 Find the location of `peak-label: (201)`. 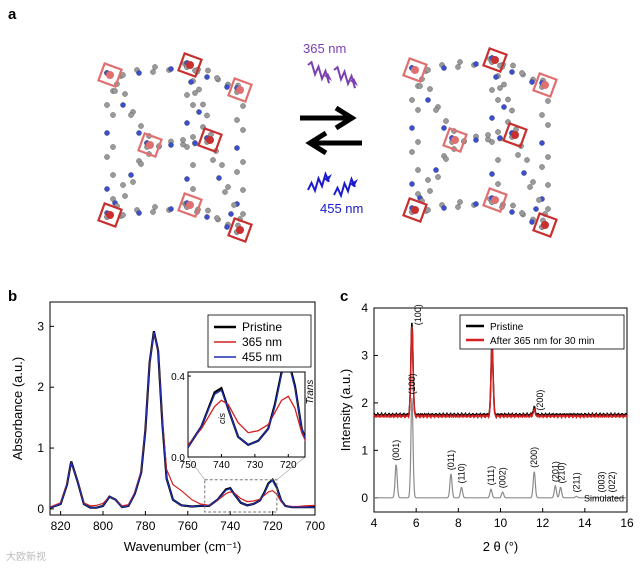

peak-label: (201) is located at coordinates (555, 471).